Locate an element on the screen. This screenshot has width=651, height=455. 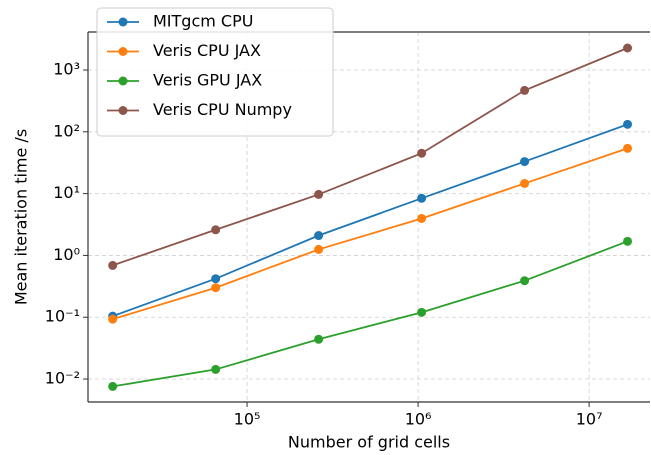
x-tick-label: 10⁵ is located at coordinates (247, 419).